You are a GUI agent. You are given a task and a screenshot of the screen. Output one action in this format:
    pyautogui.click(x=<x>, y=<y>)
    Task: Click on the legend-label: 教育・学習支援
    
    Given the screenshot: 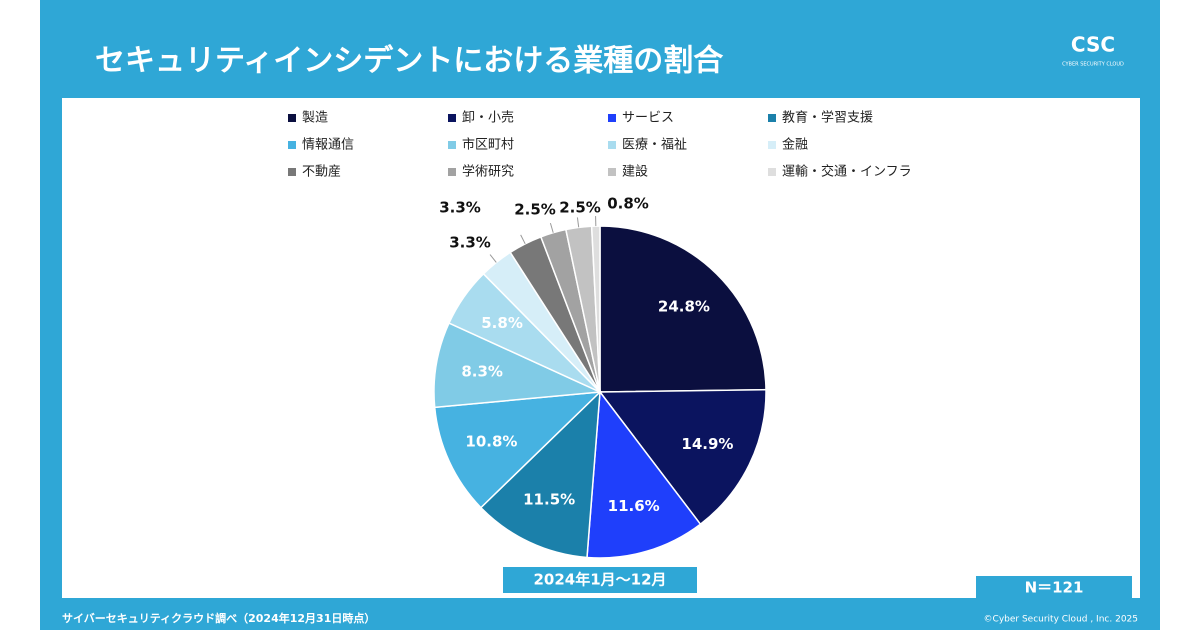 What is the action you would take?
    pyautogui.click(x=827, y=118)
    